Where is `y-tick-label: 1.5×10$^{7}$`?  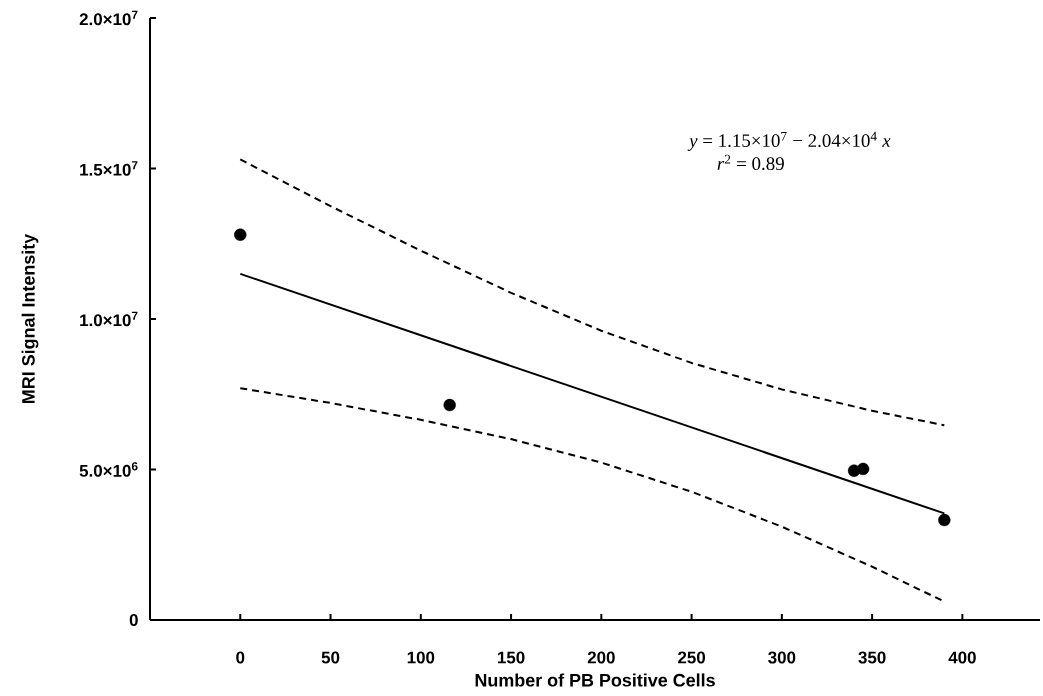
y-tick-label: 1.5×10$^{7}$ is located at coordinates (109, 168).